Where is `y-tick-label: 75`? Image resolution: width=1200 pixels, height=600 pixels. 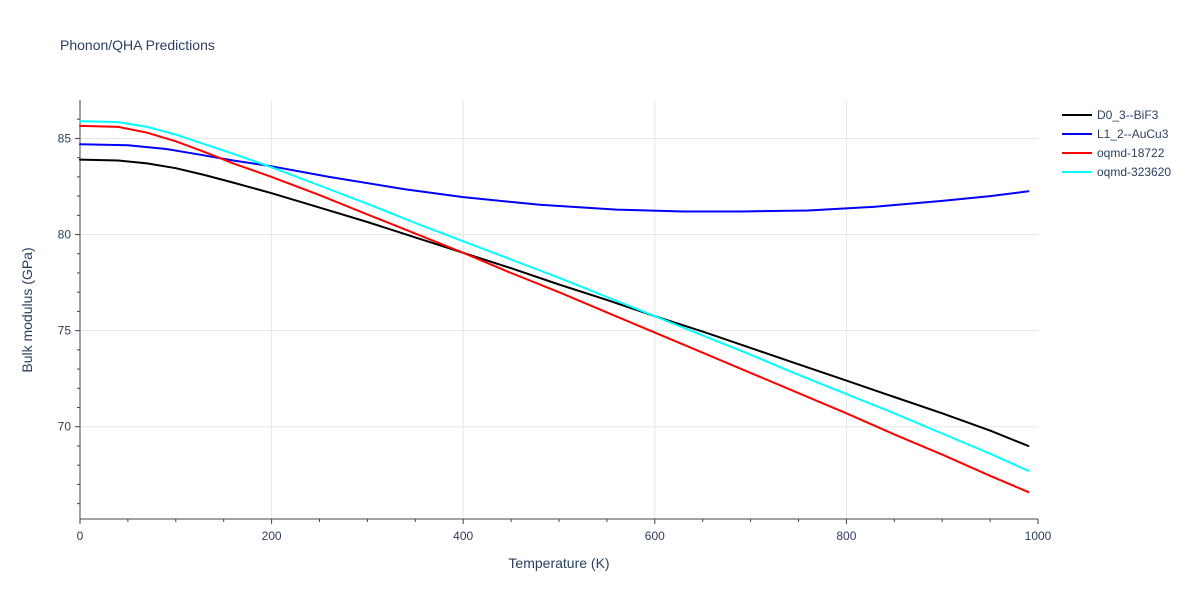
y-tick-label: 75 is located at coordinates (65, 331).